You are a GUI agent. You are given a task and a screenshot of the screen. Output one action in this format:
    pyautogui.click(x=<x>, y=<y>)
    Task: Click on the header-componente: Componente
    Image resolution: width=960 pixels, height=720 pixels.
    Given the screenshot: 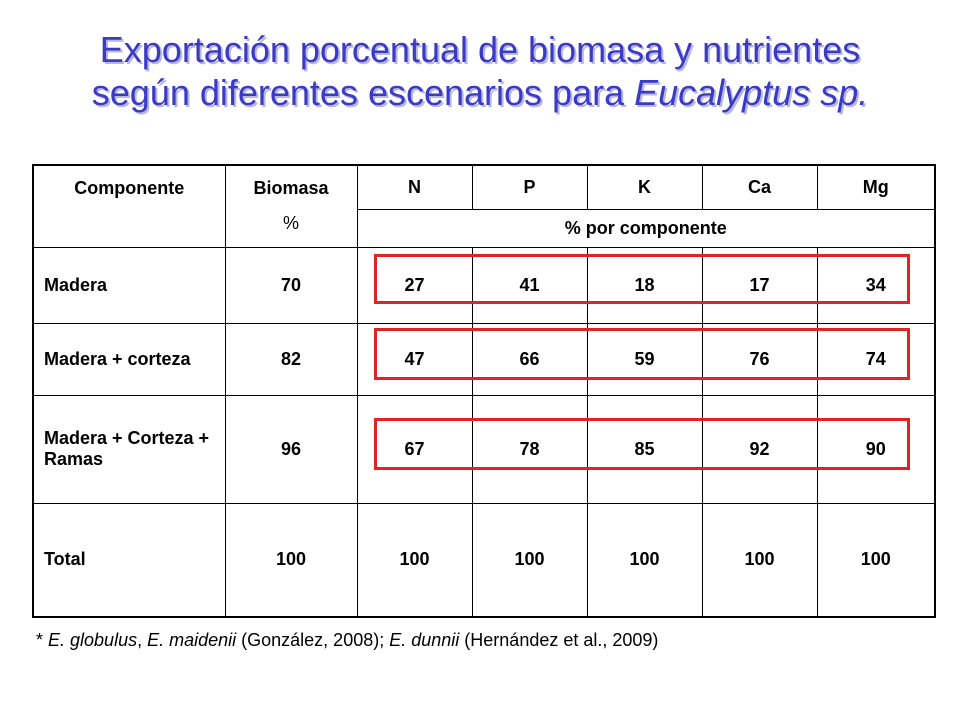 What is the action you would take?
    pyautogui.click(x=129, y=206)
    